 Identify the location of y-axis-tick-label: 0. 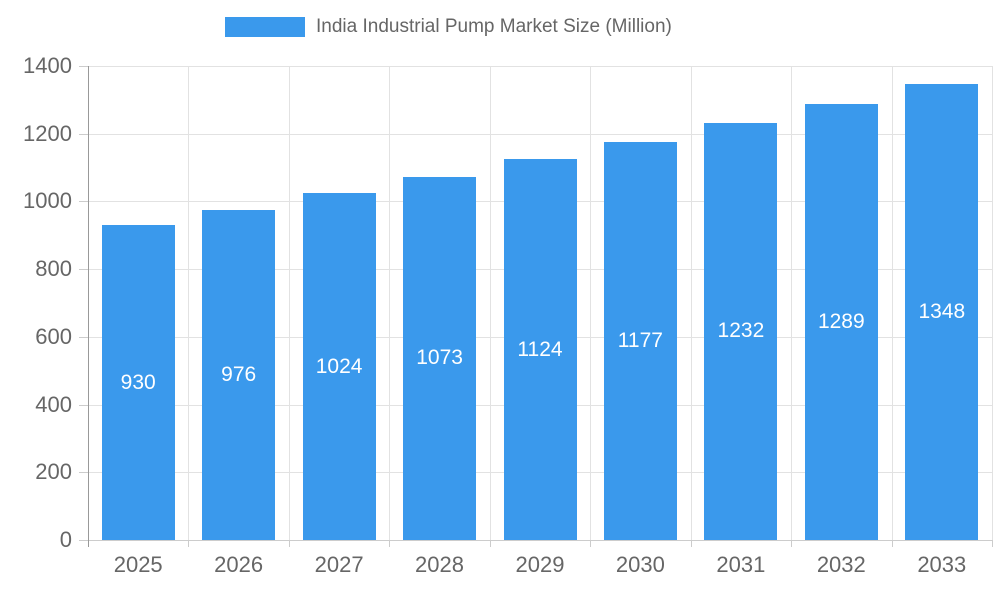
(65, 539).